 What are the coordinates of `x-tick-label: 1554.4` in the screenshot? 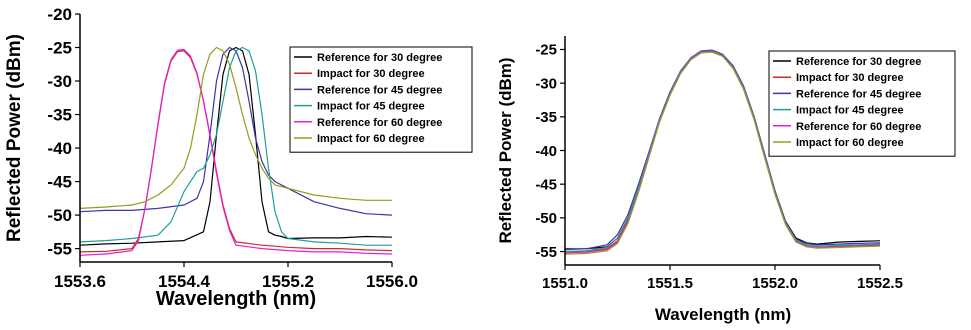 It's located at (184, 281).